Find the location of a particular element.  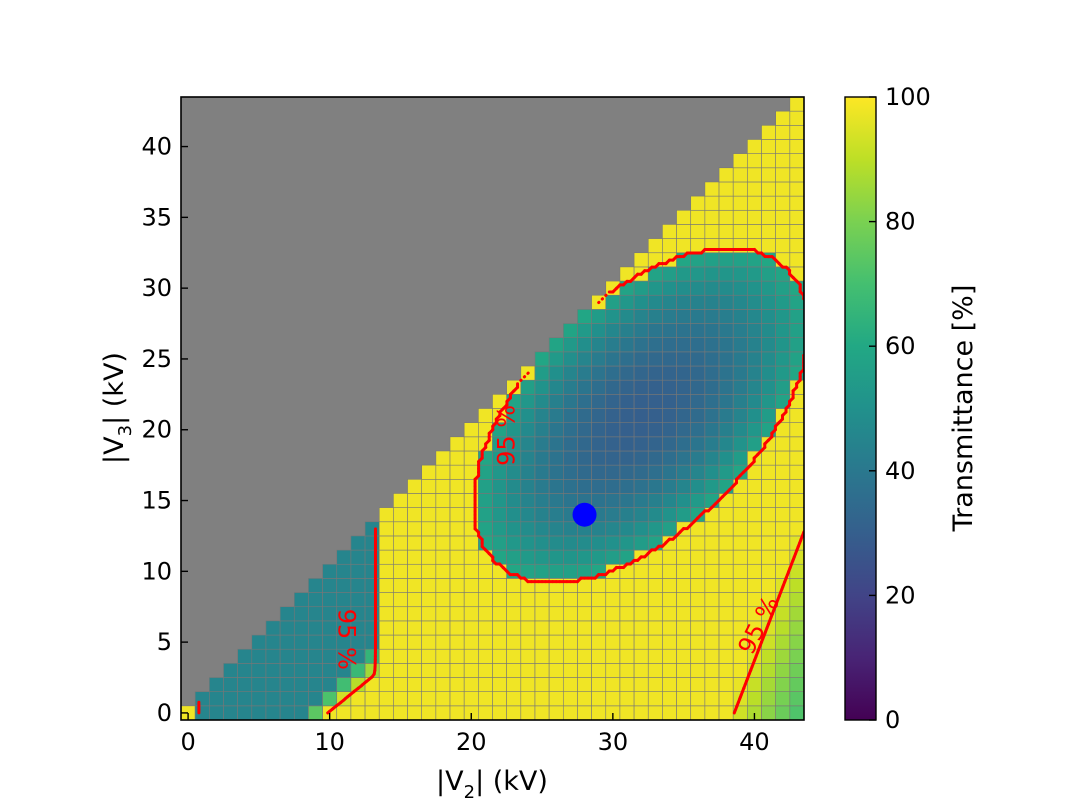

operating-point-marker is located at coordinates (584, 514).